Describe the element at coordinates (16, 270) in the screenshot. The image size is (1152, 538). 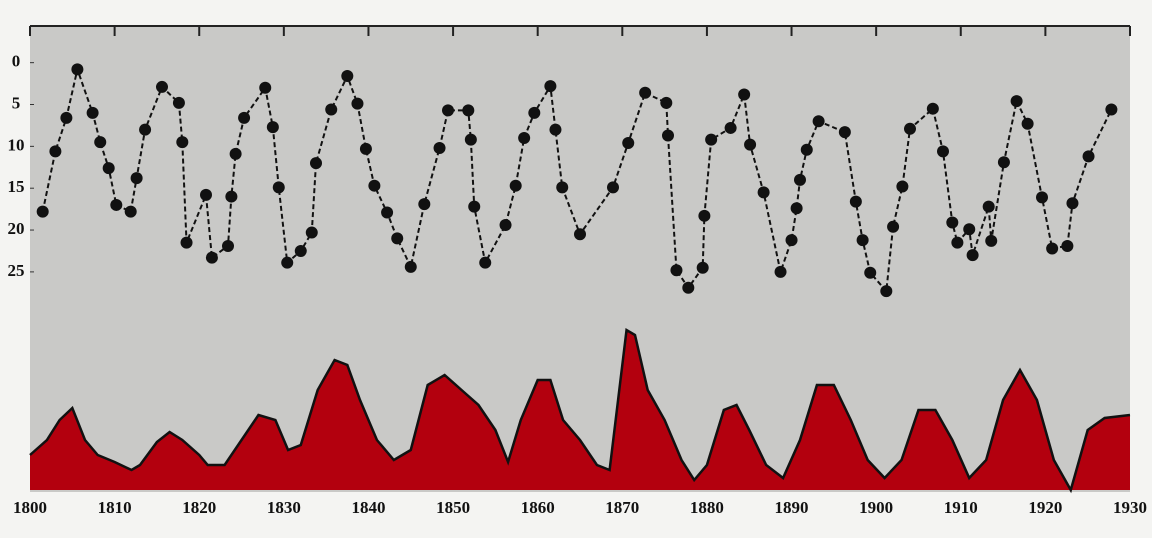
I see `y-tick-label: 25` at that location.